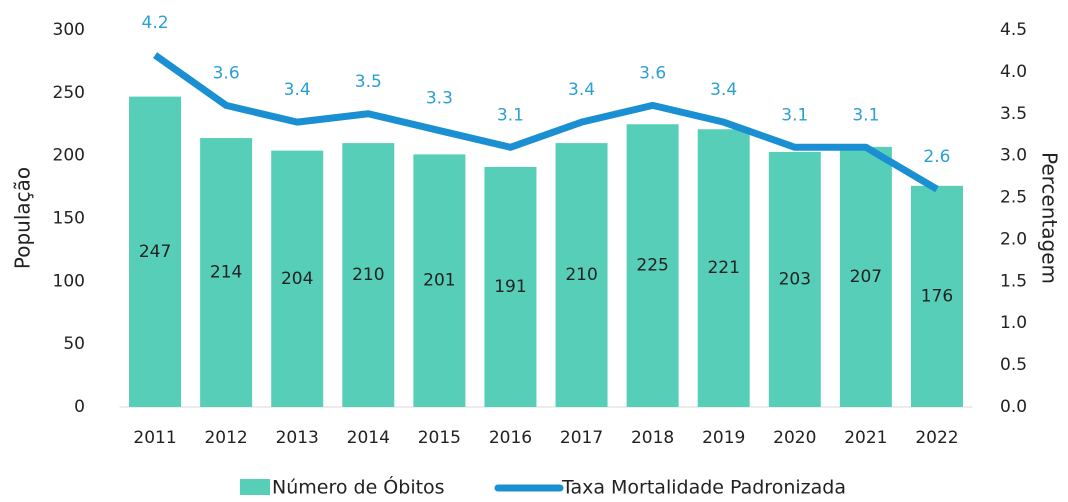  I want to click on y2-tick-label: 0.5, so click(1013, 365).